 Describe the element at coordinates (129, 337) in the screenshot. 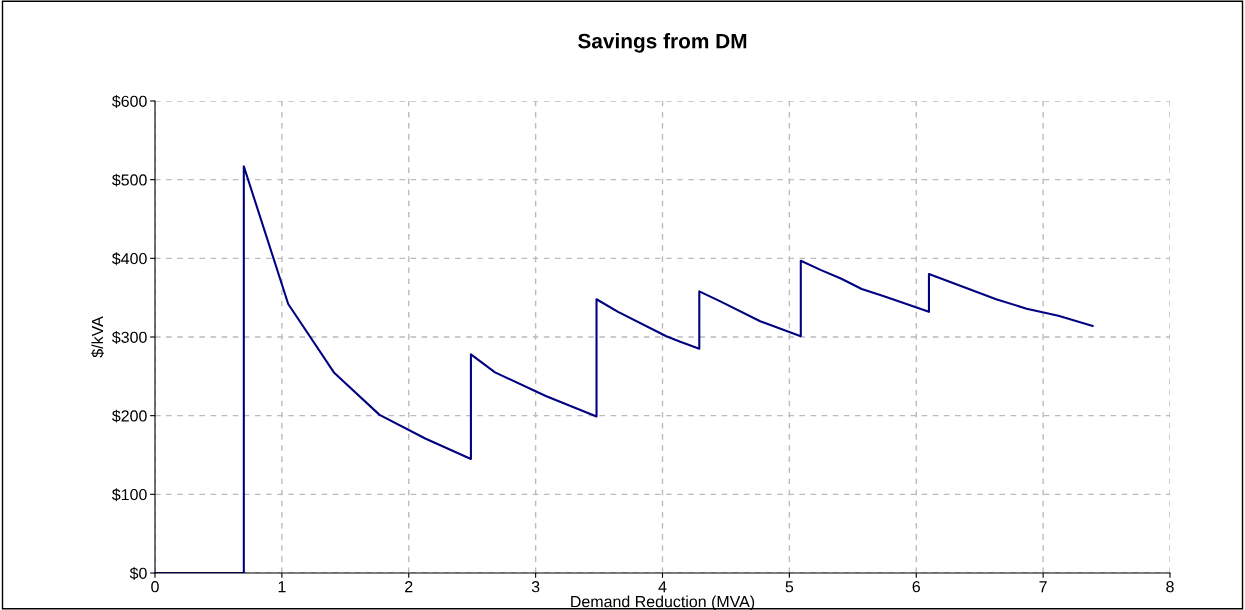

I see `y-tick-label: $300` at that location.